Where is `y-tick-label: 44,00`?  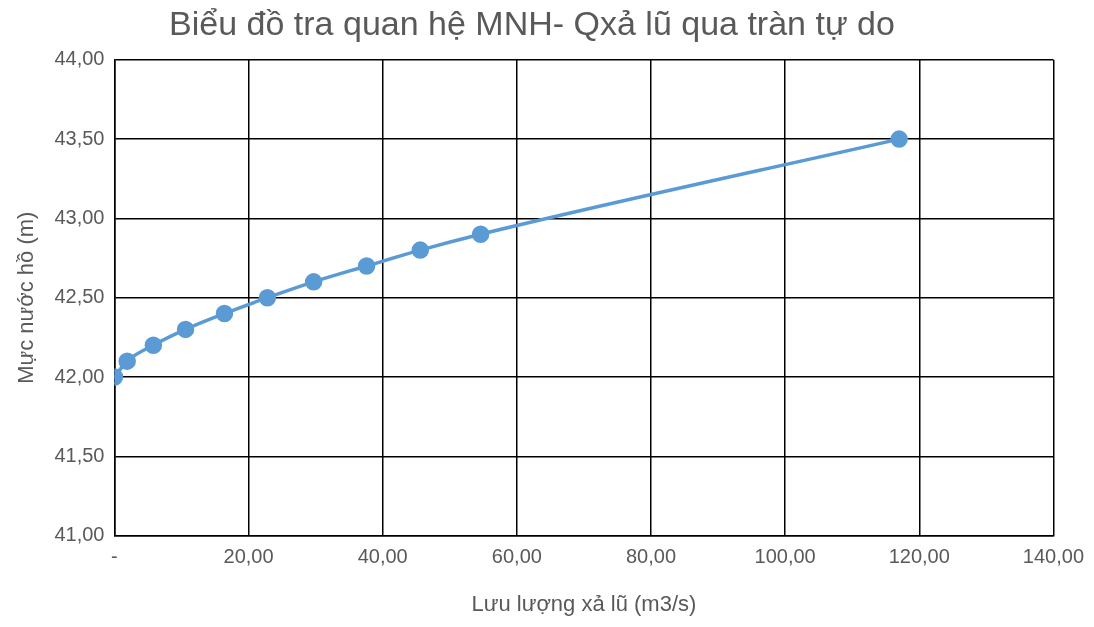
y-tick-label: 44,00 is located at coordinates (79, 58).